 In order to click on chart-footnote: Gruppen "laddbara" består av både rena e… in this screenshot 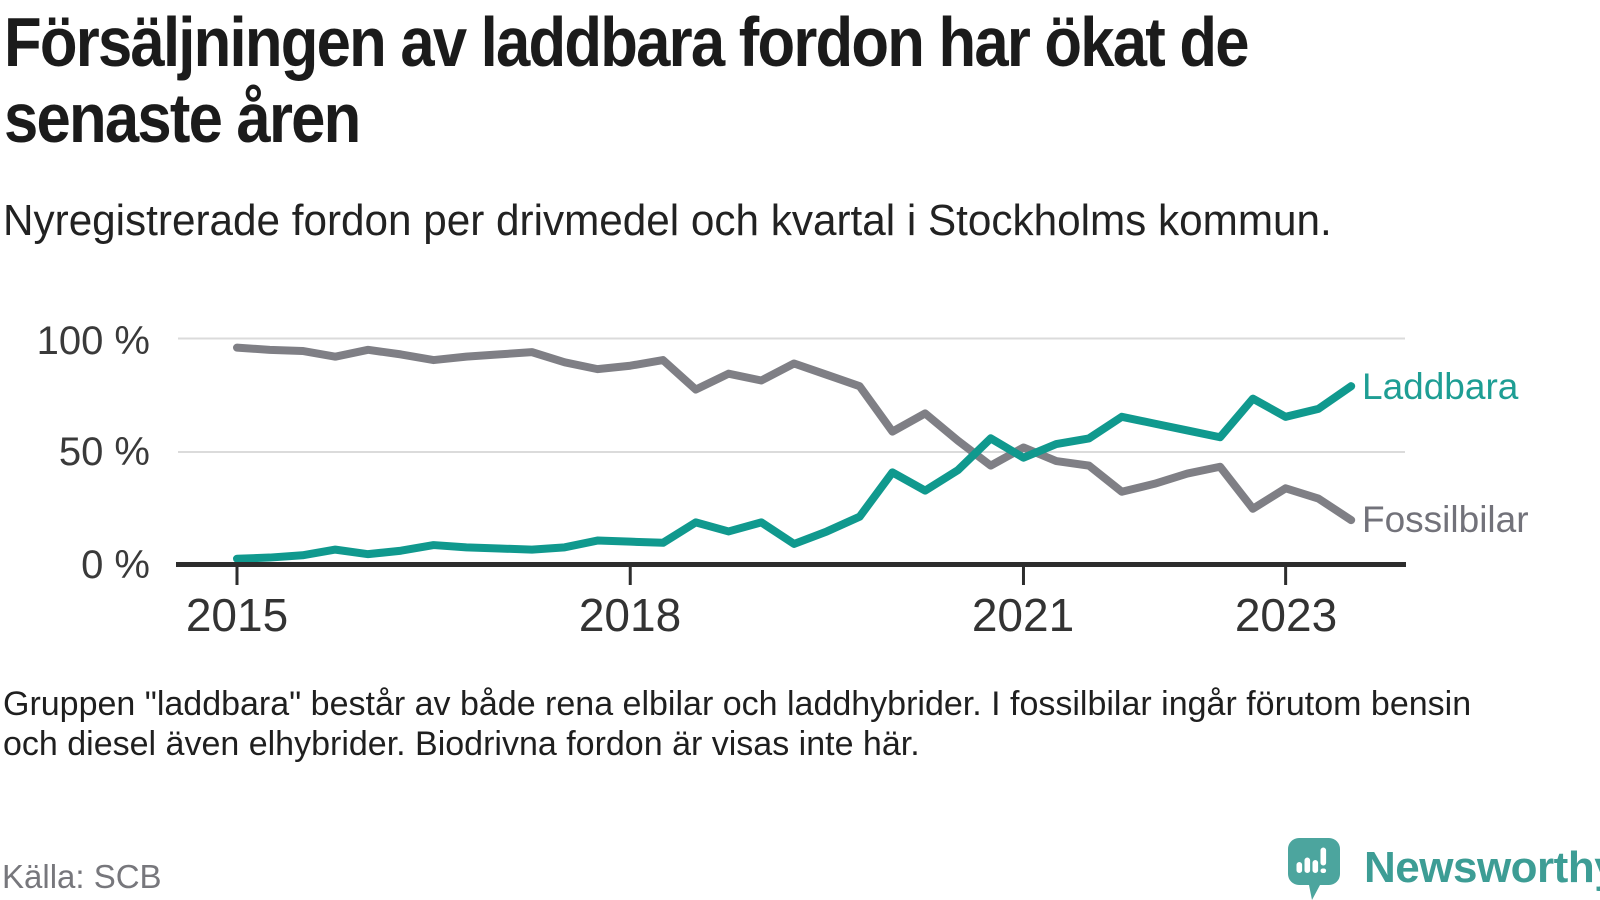, I will do `click(783, 724)`.